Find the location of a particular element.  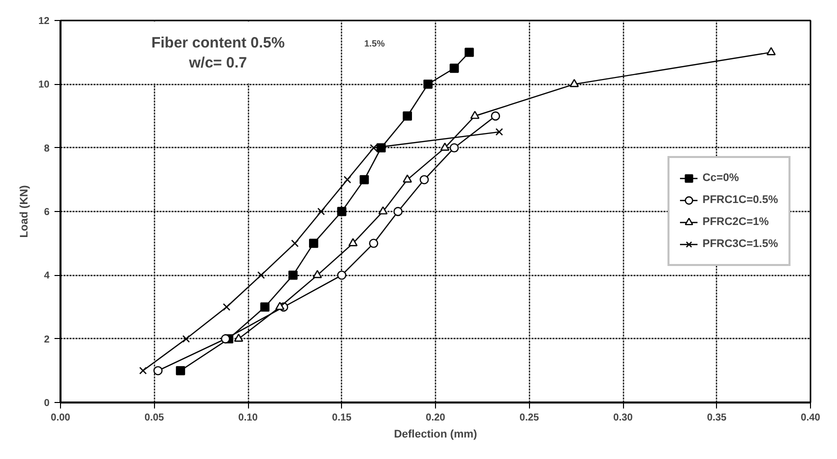

x-tick-label: 0.15 is located at coordinates (342, 418).